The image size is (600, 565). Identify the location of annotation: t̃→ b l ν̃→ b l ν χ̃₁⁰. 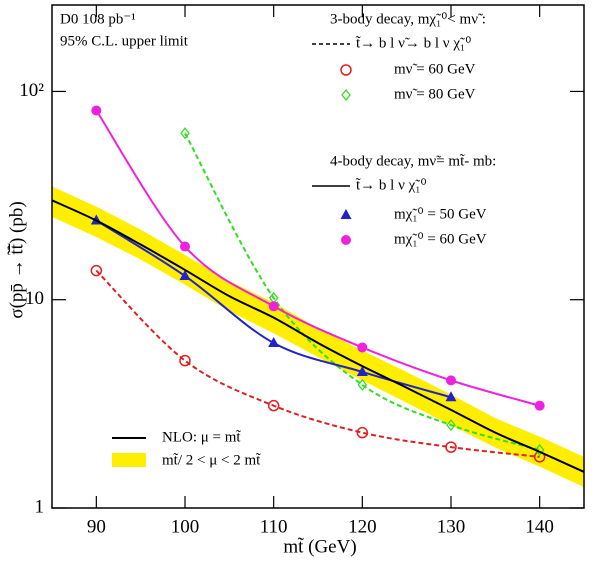
(414, 43).